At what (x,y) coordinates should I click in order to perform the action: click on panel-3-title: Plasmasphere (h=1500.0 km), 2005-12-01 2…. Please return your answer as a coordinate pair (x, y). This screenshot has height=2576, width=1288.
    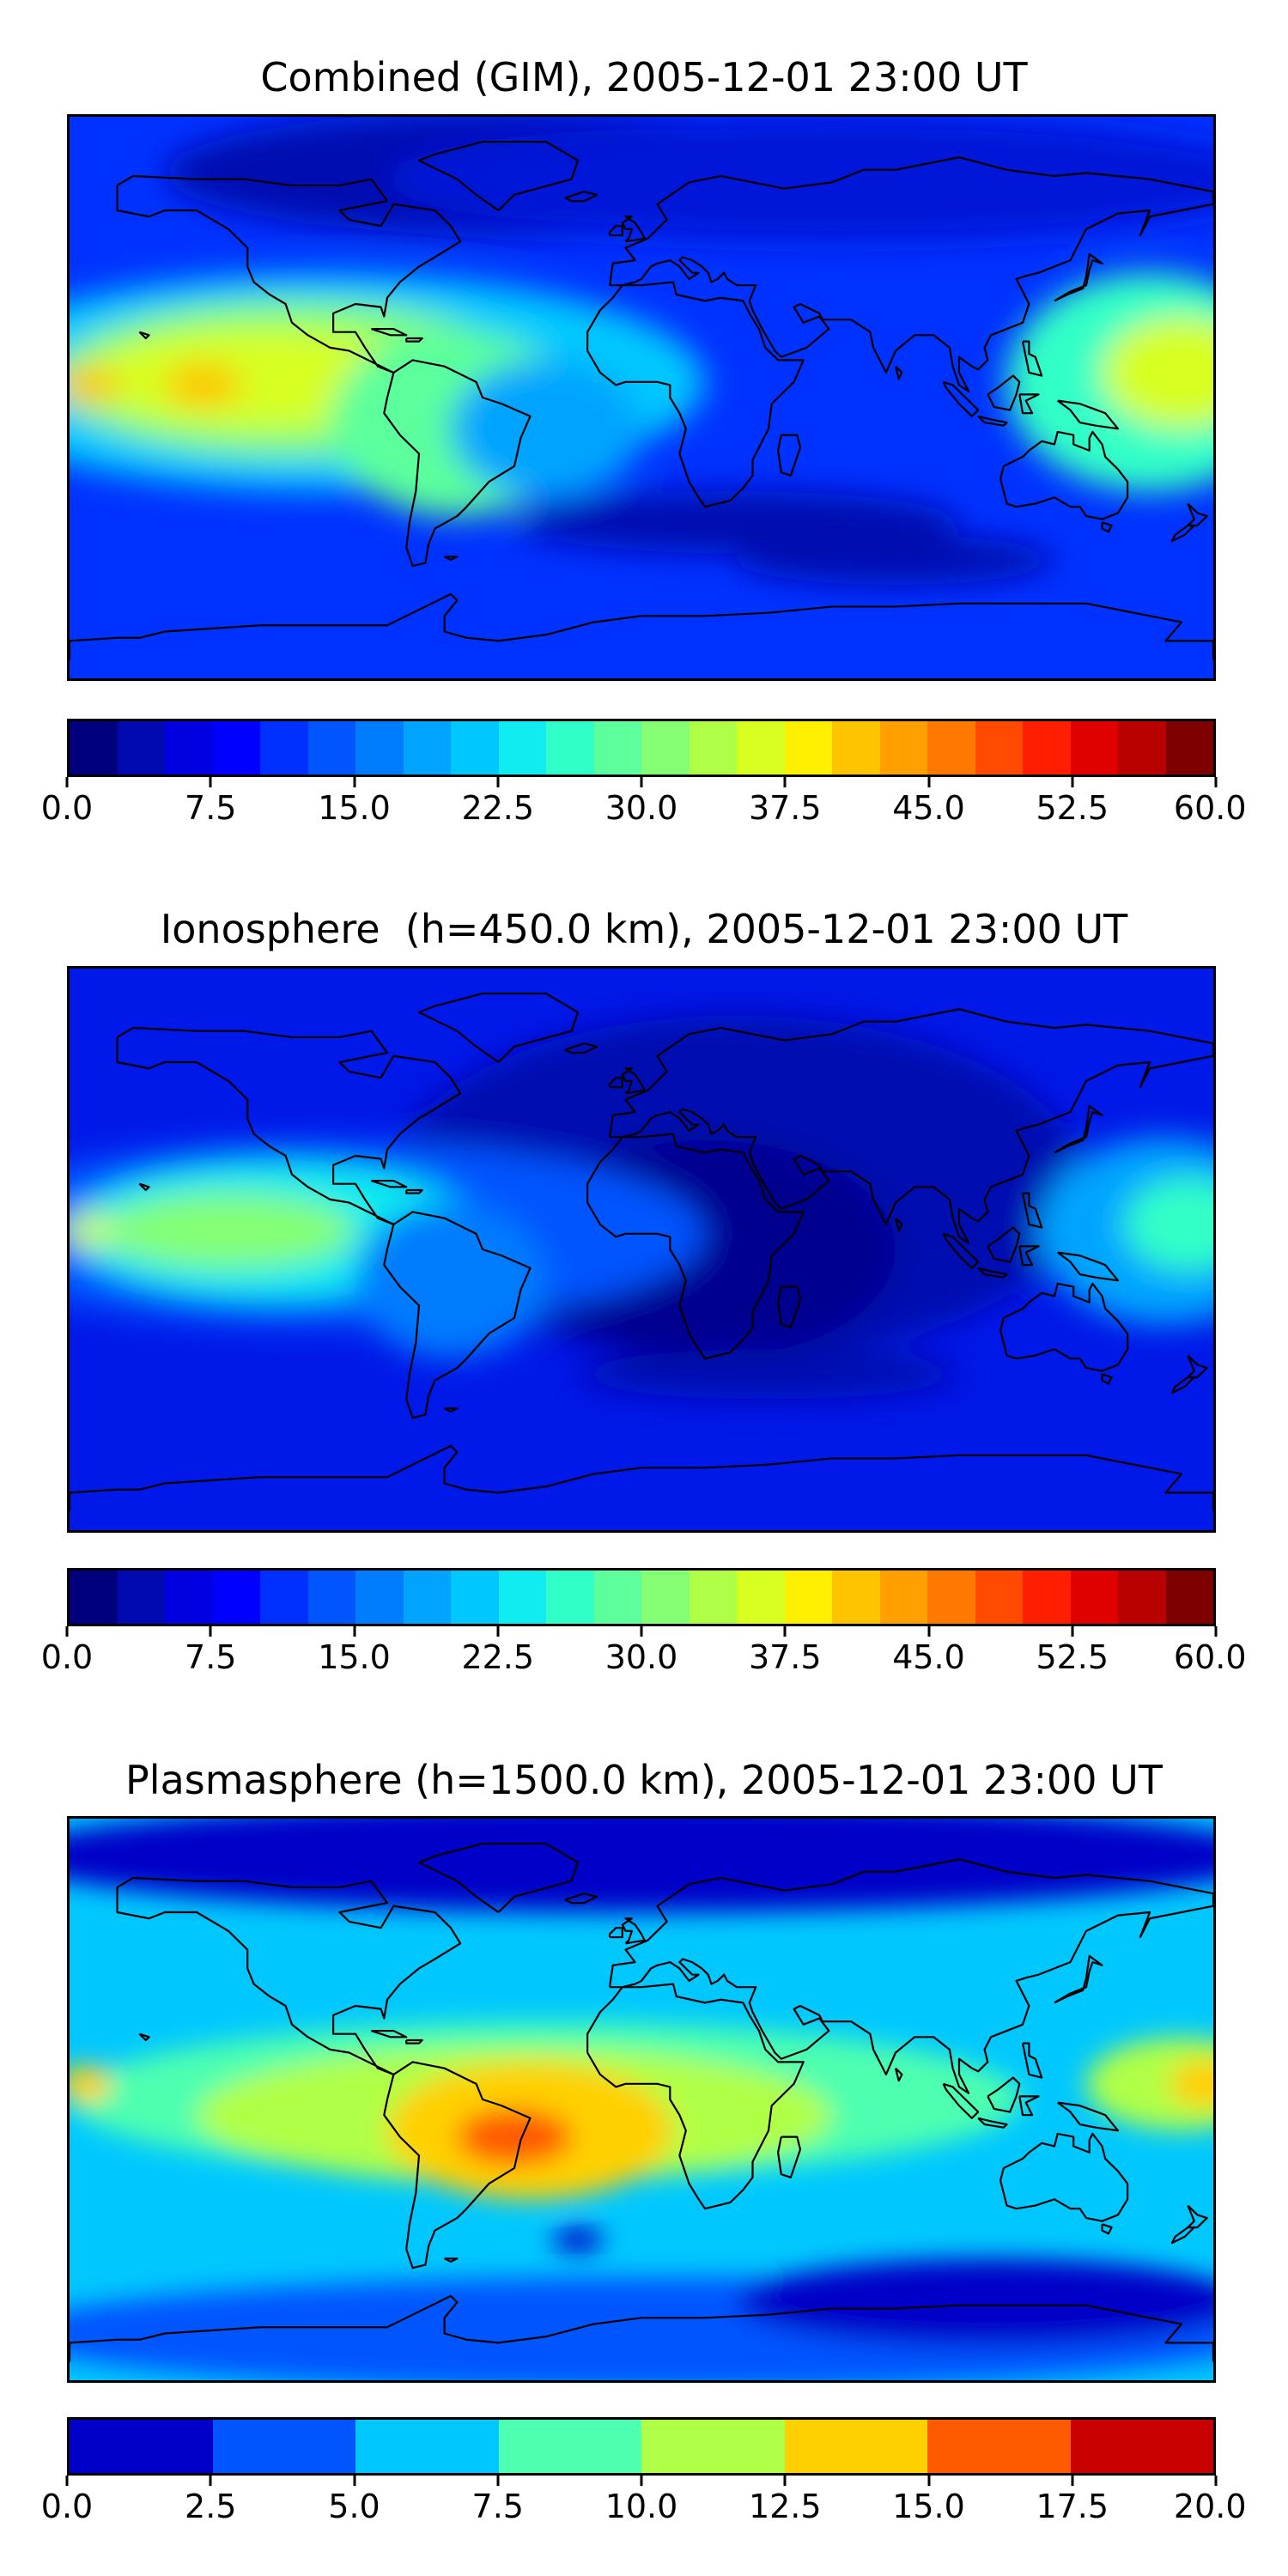
    Looking at the image, I should click on (644, 1780).